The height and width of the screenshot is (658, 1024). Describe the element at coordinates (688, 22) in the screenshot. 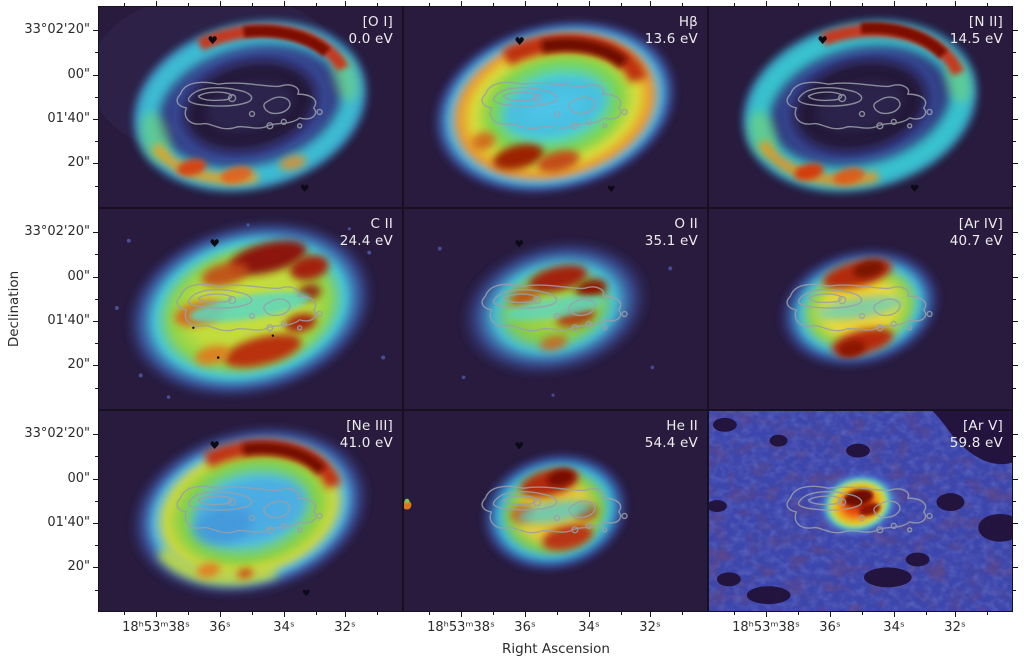

I see `panel-line-label: Hβ` at that location.